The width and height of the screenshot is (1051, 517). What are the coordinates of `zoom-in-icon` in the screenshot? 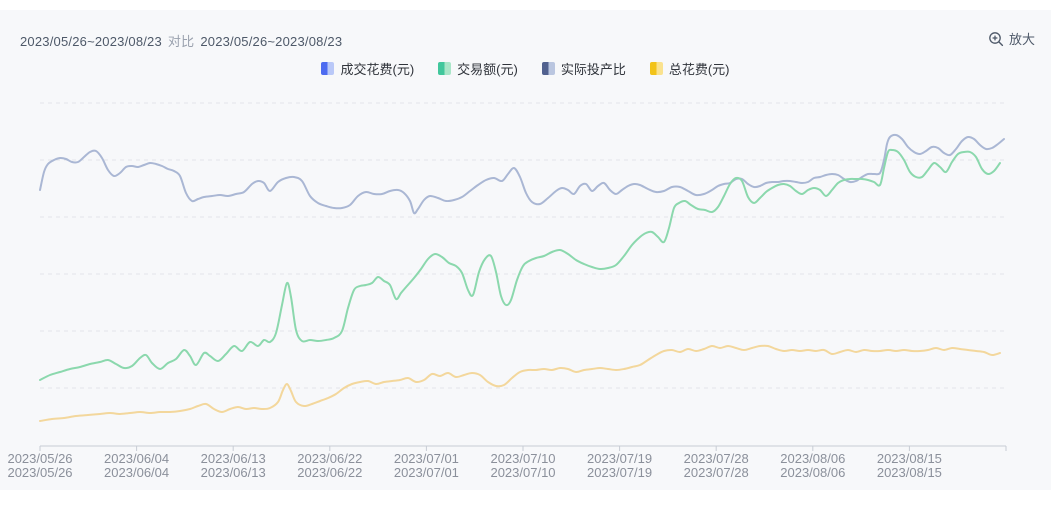 It's located at (996, 39).